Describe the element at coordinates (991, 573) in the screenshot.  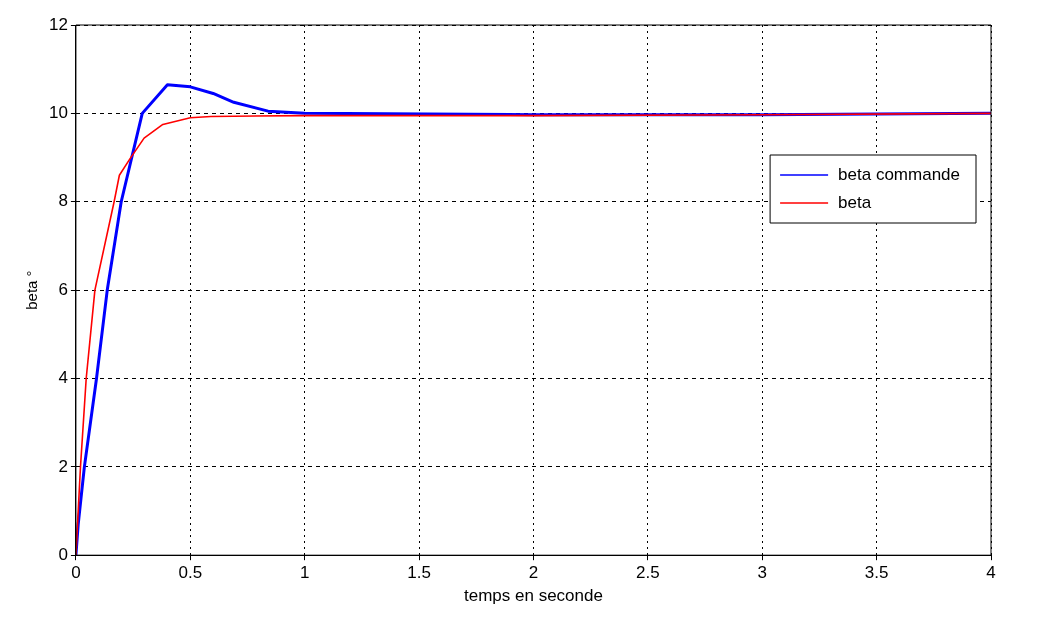
I see `x-tick-label: 4` at that location.